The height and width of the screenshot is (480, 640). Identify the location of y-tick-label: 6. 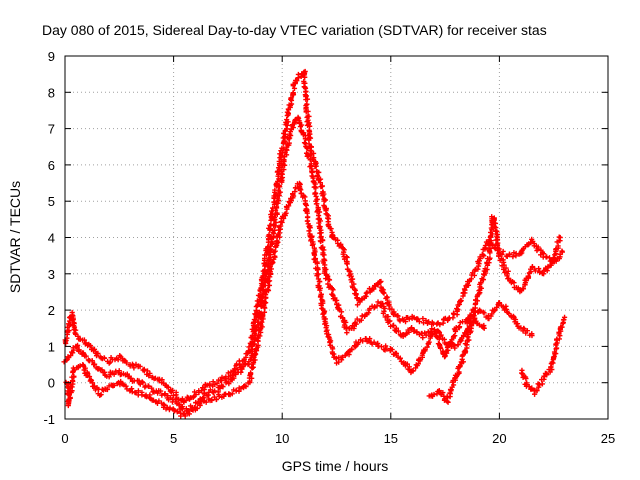
(51, 165).